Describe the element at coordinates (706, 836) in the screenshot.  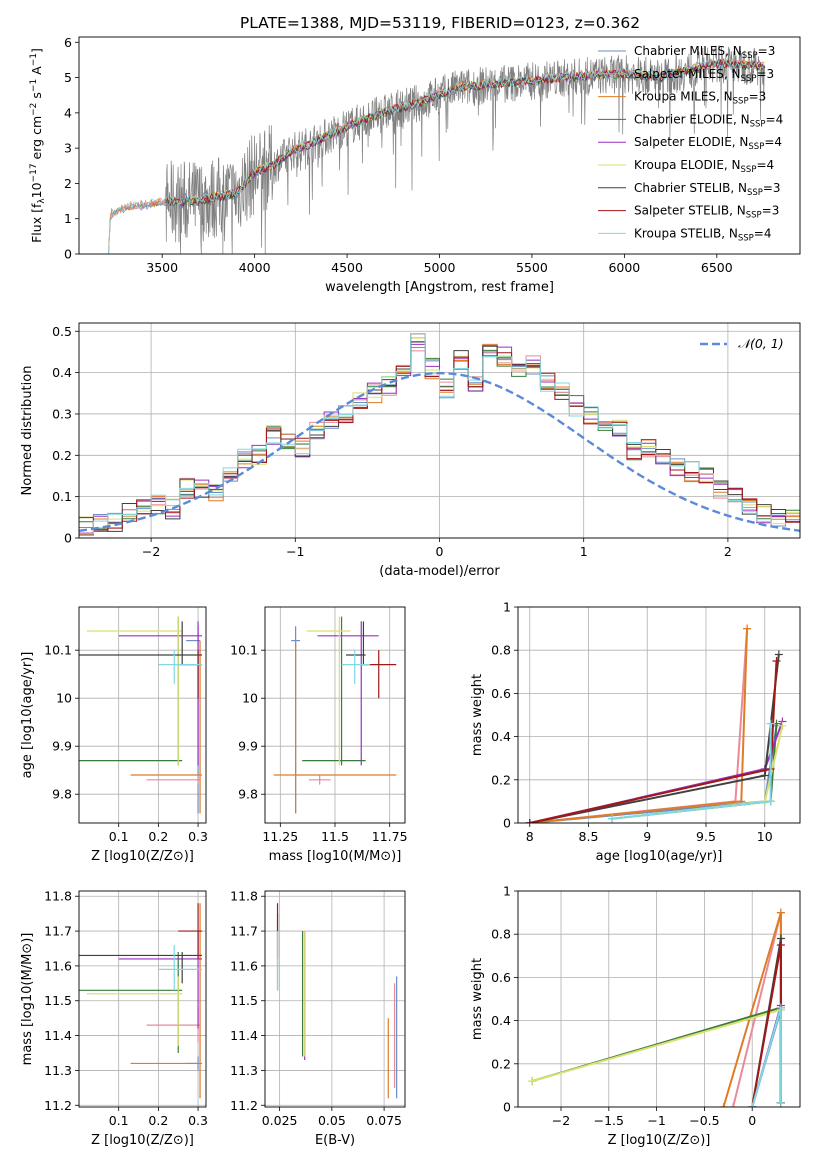
I see `x-tick-label: 9.5` at that location.